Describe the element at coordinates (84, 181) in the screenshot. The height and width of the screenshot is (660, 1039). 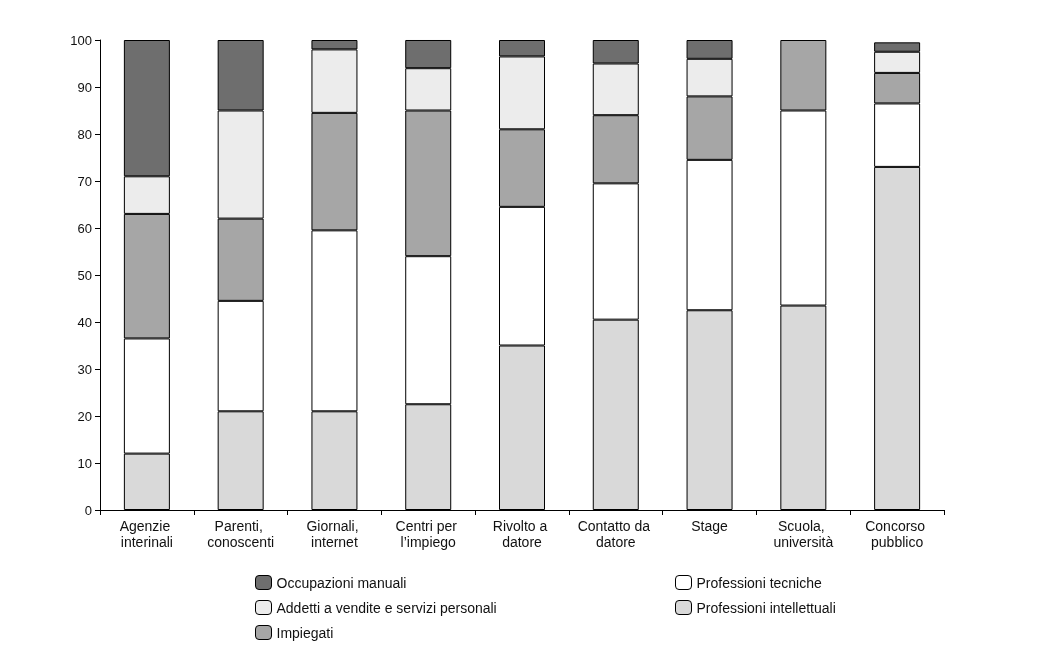
I see `y-tick-label: 70` at that location.